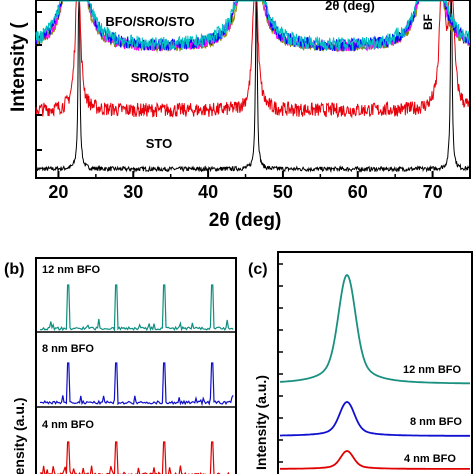  Describe the element at coordinates (68, 349) in the screenshot. I see `panel-b-series-8nm-label: 8 nm BFO` at that location.